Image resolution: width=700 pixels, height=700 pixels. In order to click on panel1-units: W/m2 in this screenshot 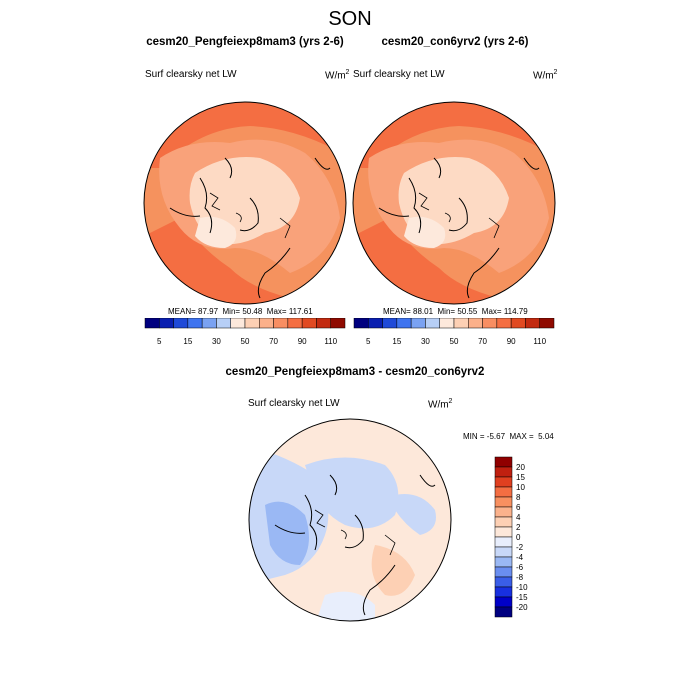, I will do `click(337, 75)`.